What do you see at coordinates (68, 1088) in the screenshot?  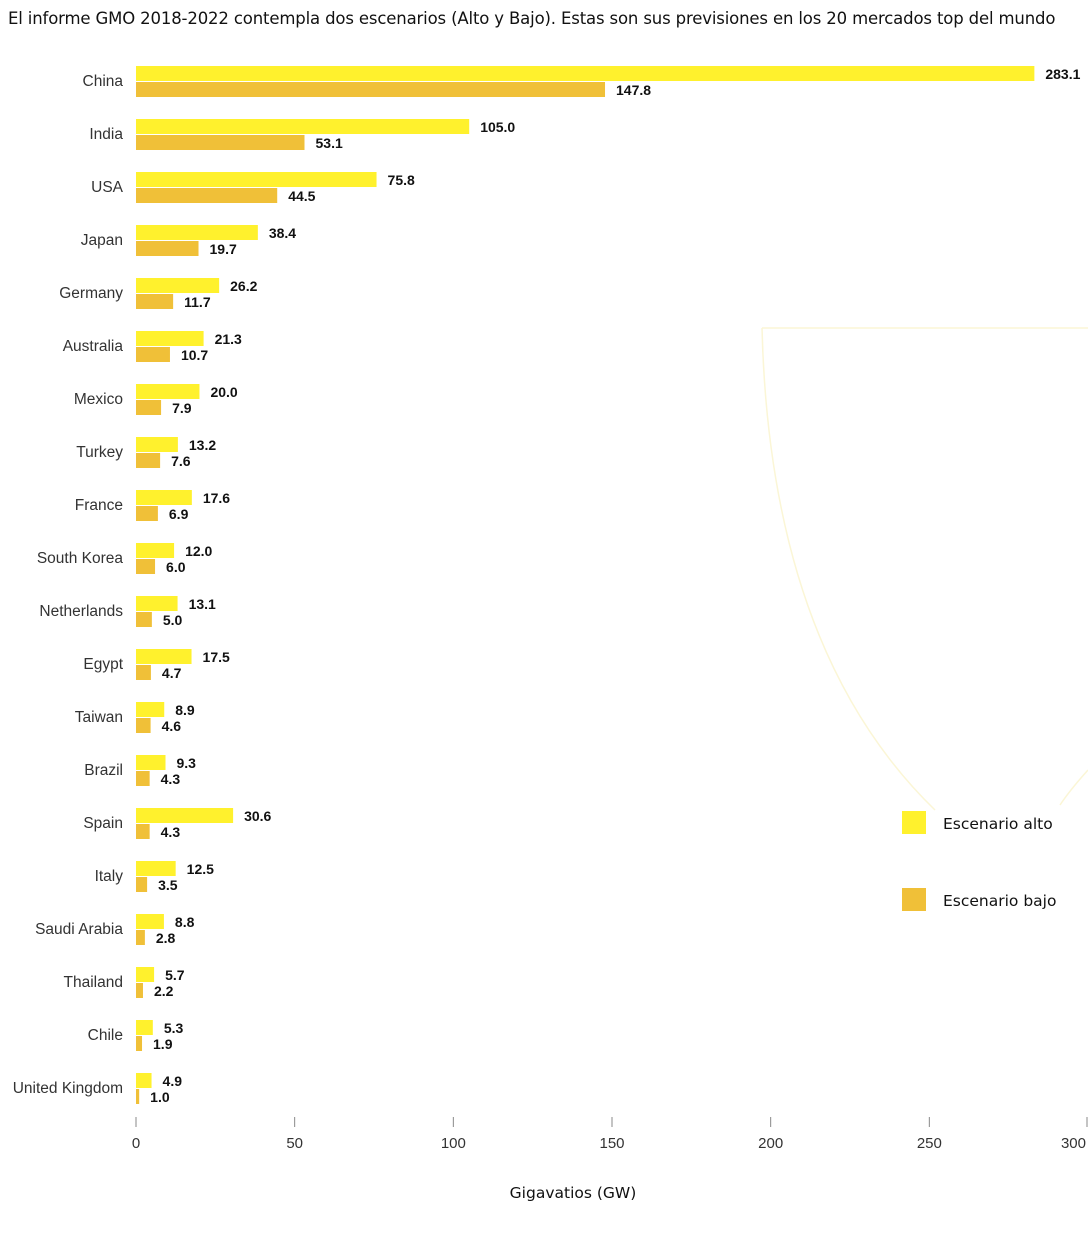 I see `category-label: United Kingdom` at bounding box center [68, 1088].